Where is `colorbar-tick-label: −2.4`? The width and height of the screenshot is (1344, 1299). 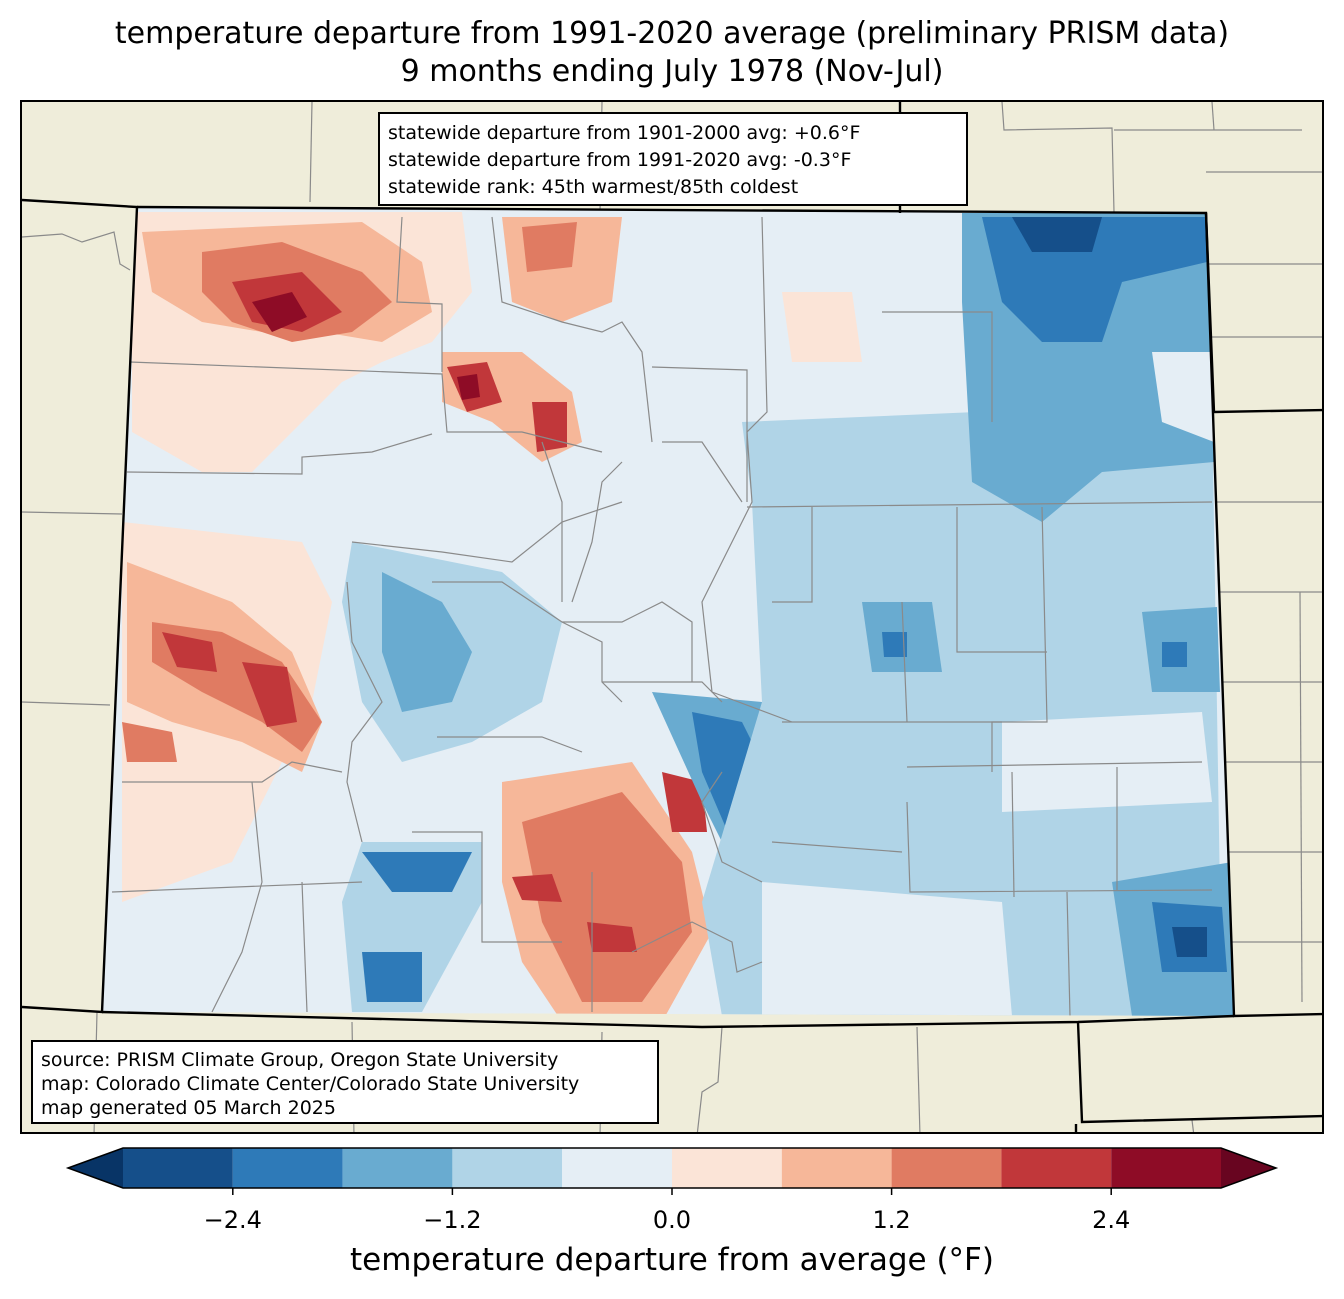
colorbar-tick-label: −2.4 is located at coordinates (232, 1220).